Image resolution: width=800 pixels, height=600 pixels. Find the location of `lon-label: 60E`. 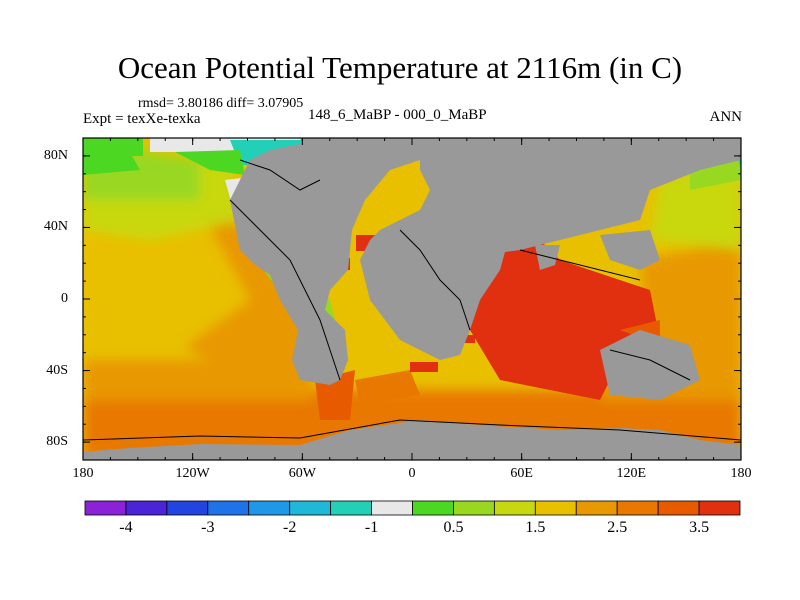

lon-label: 60E is located at coordinates (521, 473).